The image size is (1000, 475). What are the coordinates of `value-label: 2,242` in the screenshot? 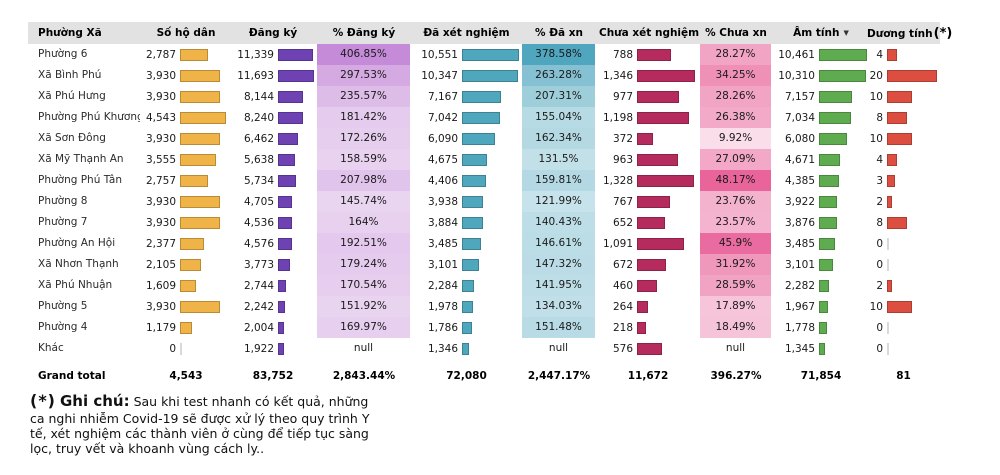 It's located at (258, 306).